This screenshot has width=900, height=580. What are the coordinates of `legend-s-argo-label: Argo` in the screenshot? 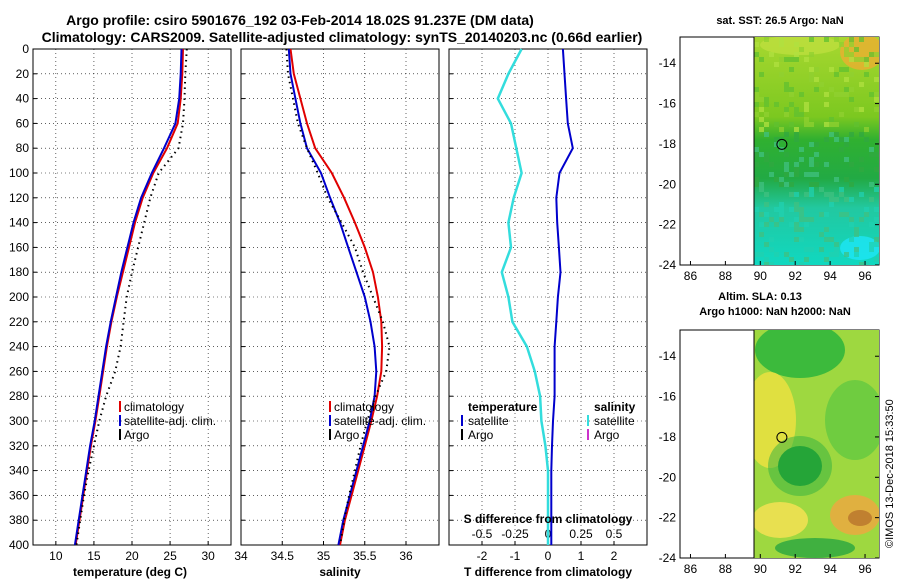 It's located at (607, 435).